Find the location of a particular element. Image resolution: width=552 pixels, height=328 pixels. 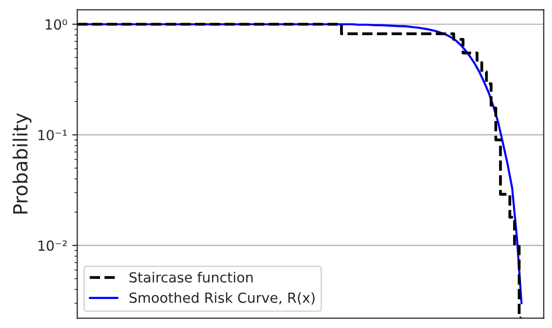

legend-label: Staircase function is located at coordinates (191, 277).